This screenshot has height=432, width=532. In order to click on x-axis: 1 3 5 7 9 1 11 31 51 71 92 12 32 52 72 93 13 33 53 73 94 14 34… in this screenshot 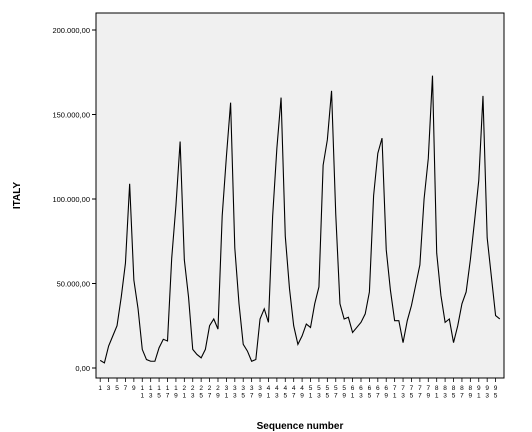, I will do `click(298, 389)`.